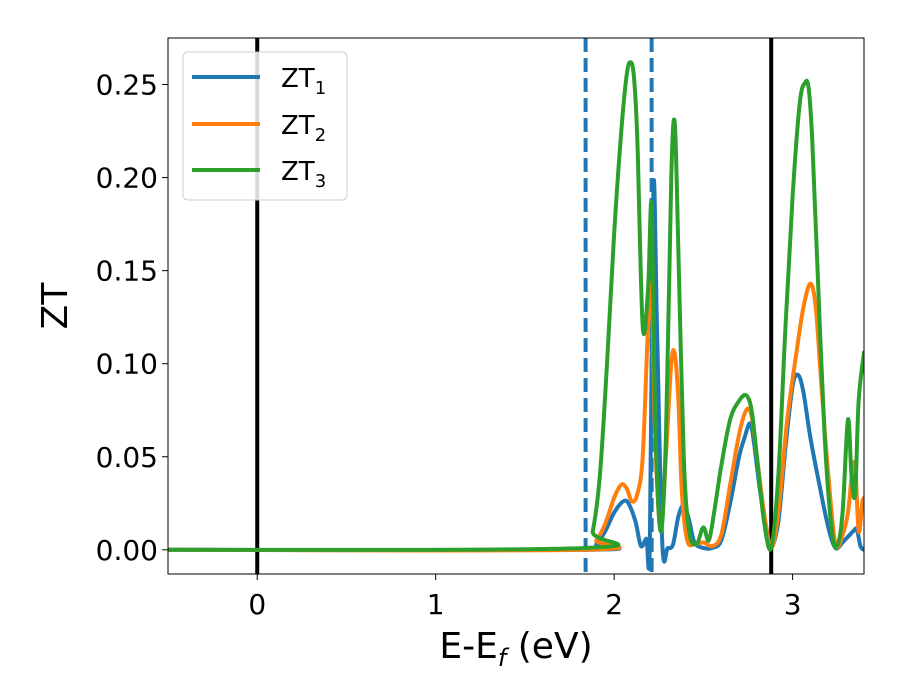 This screenshot has width=900, height=700. What do you see at coordinates (525, 597) in the screenshot?
I see `x-axis-ticks: 0 1 2 3` at bounding box center [525, 597].